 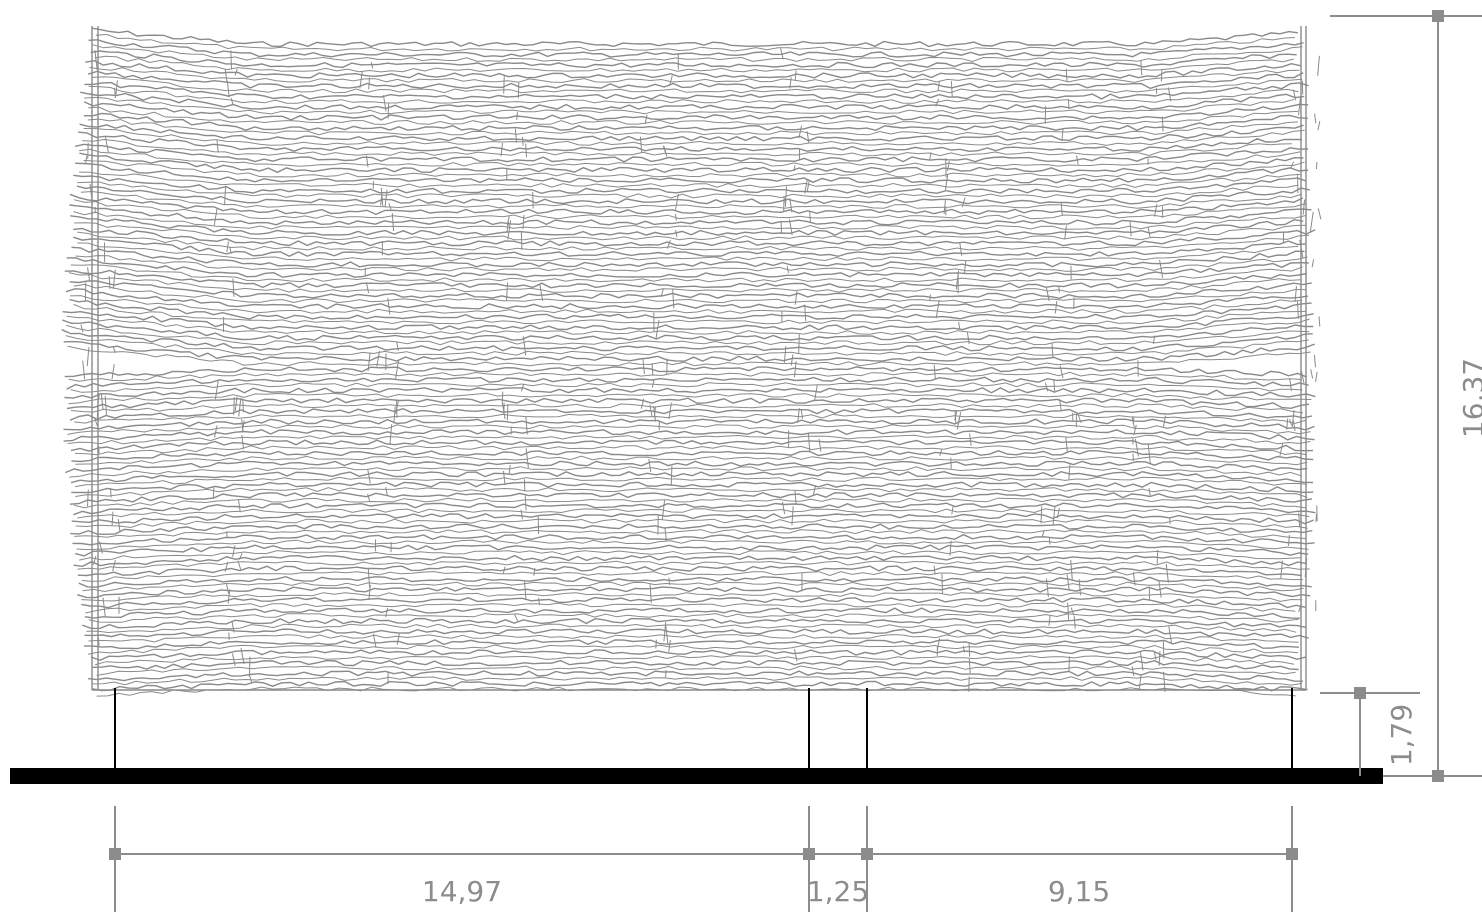 I want to click on overall-height-tick-top, so click(x=1438, y=16).